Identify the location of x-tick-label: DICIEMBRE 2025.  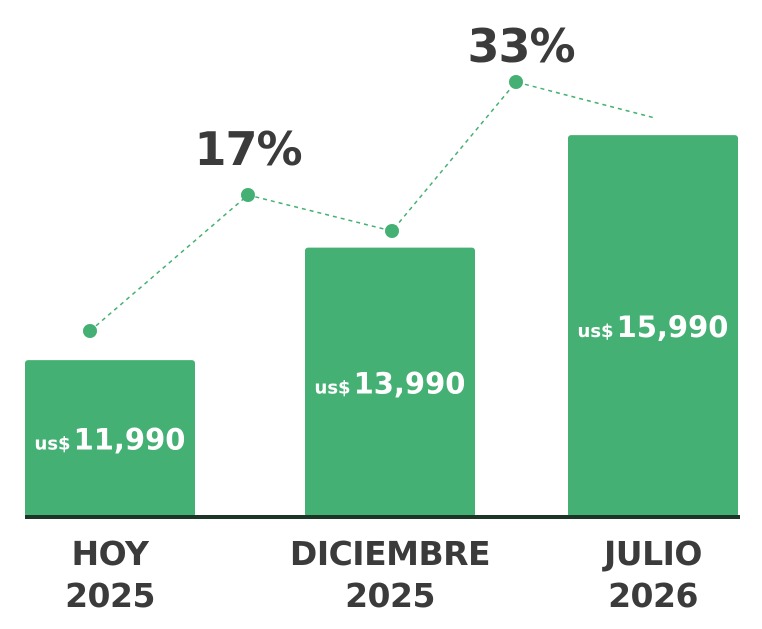
(390, 574).